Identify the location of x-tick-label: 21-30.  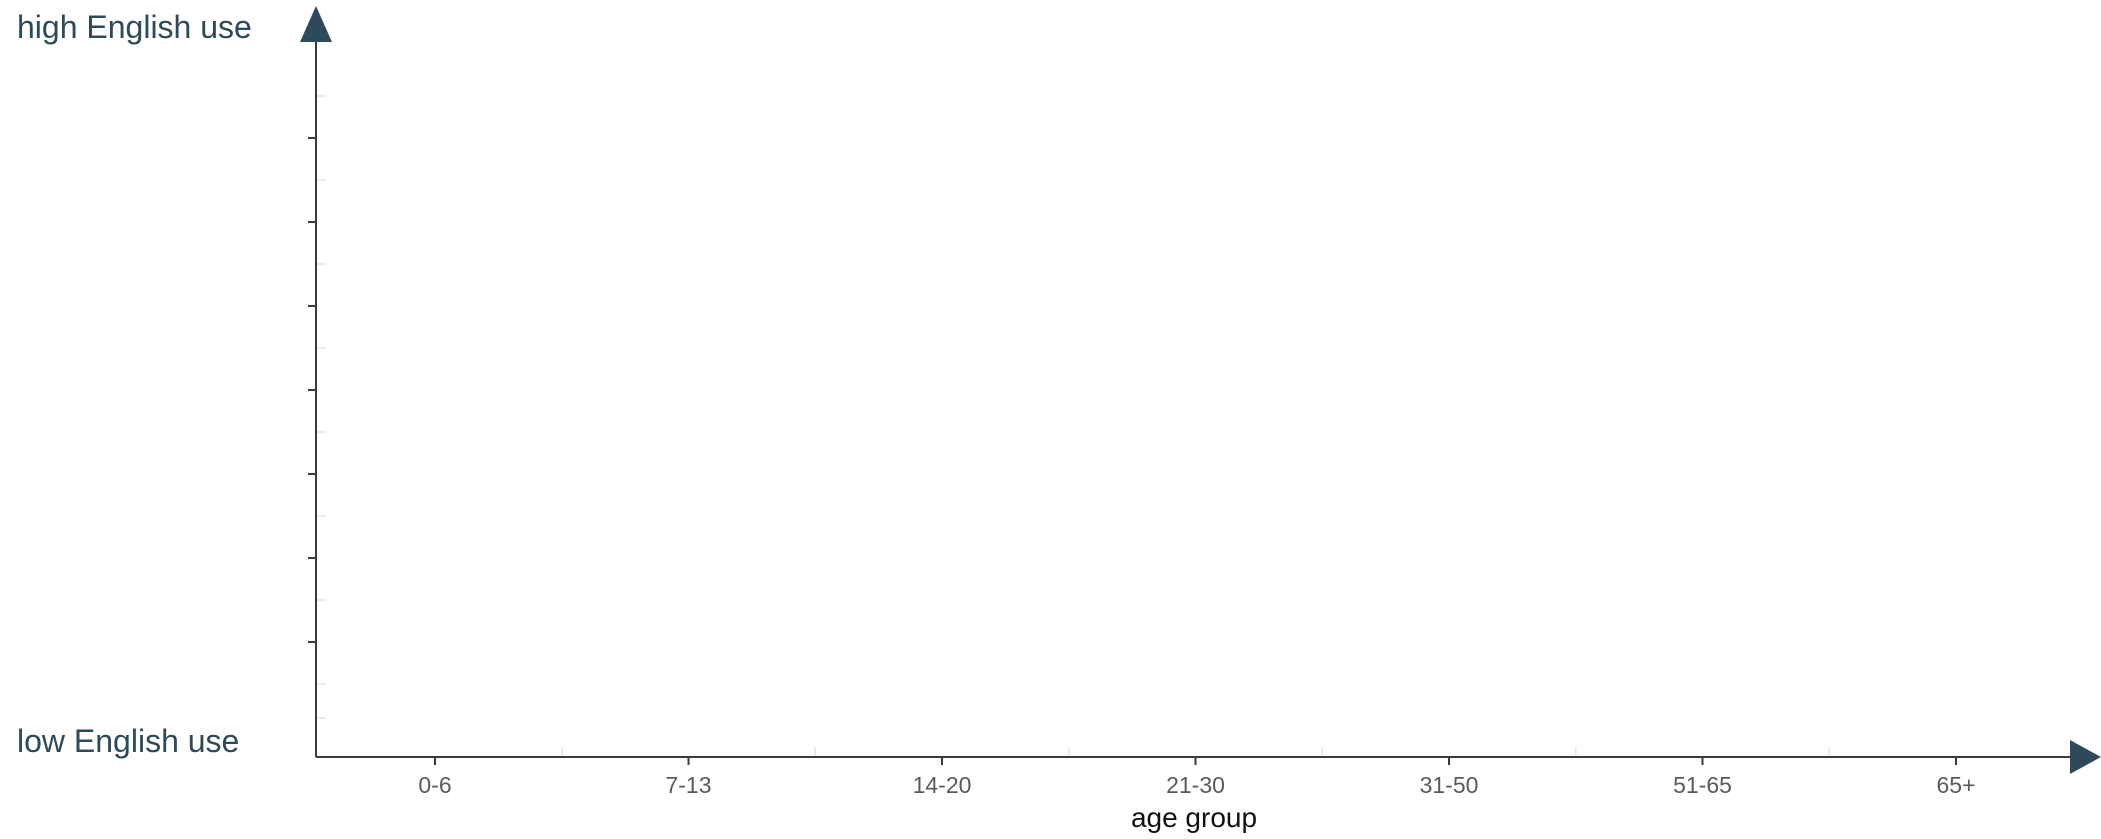
(1195, 785).